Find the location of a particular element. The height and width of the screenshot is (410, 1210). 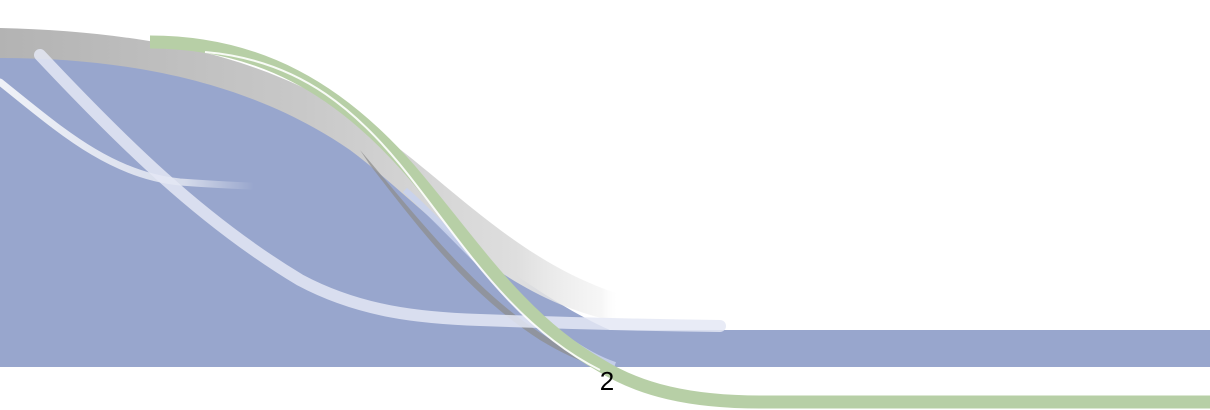

white-ribbon-upper is located at coordinates (207, 136).